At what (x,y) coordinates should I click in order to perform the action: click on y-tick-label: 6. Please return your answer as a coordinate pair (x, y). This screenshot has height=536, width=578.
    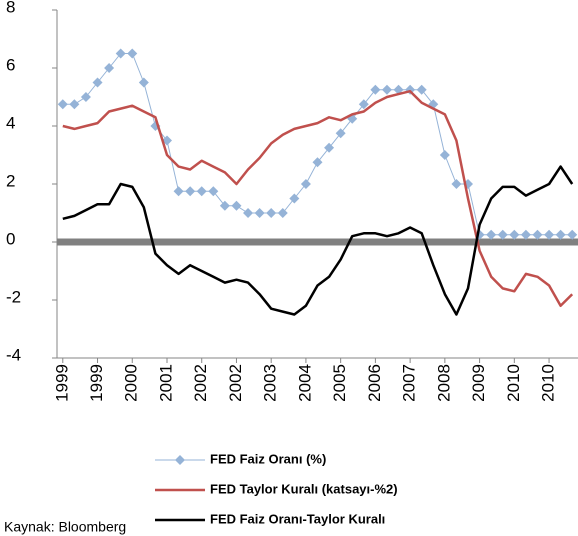
    Looking at the image, I should click on (10, 64).